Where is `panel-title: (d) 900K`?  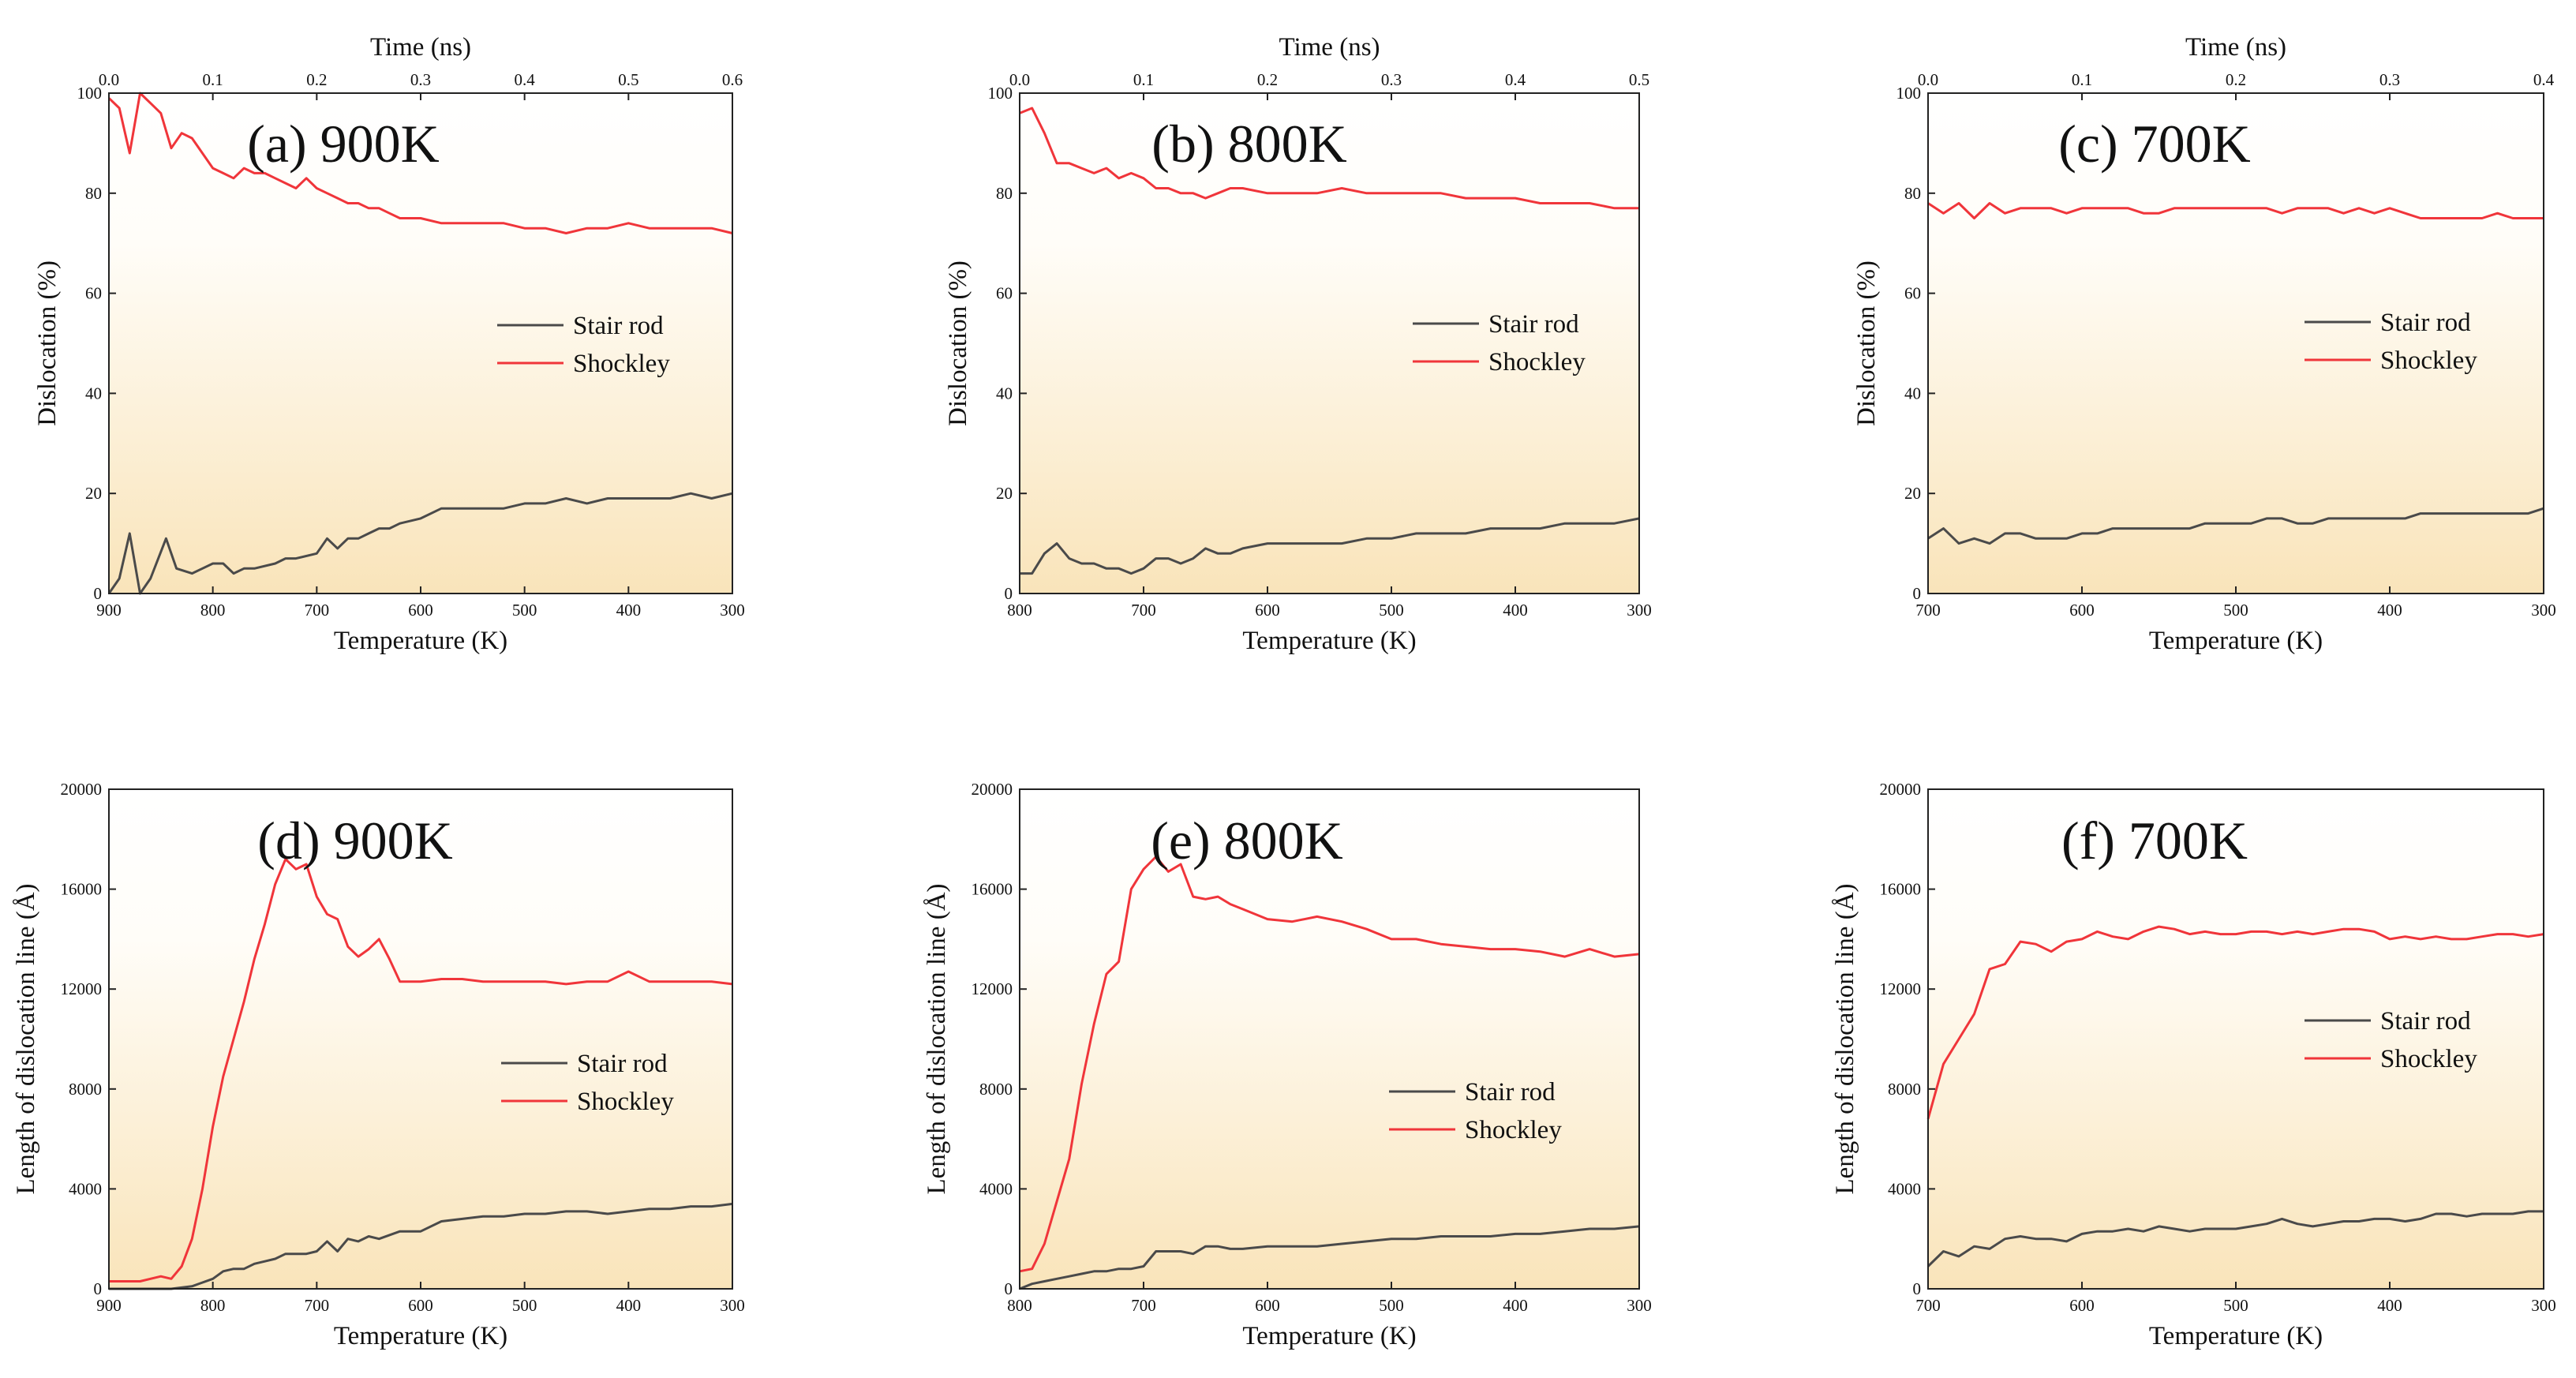 panel-title: (d) 900K is located at coordinates (354, 841).